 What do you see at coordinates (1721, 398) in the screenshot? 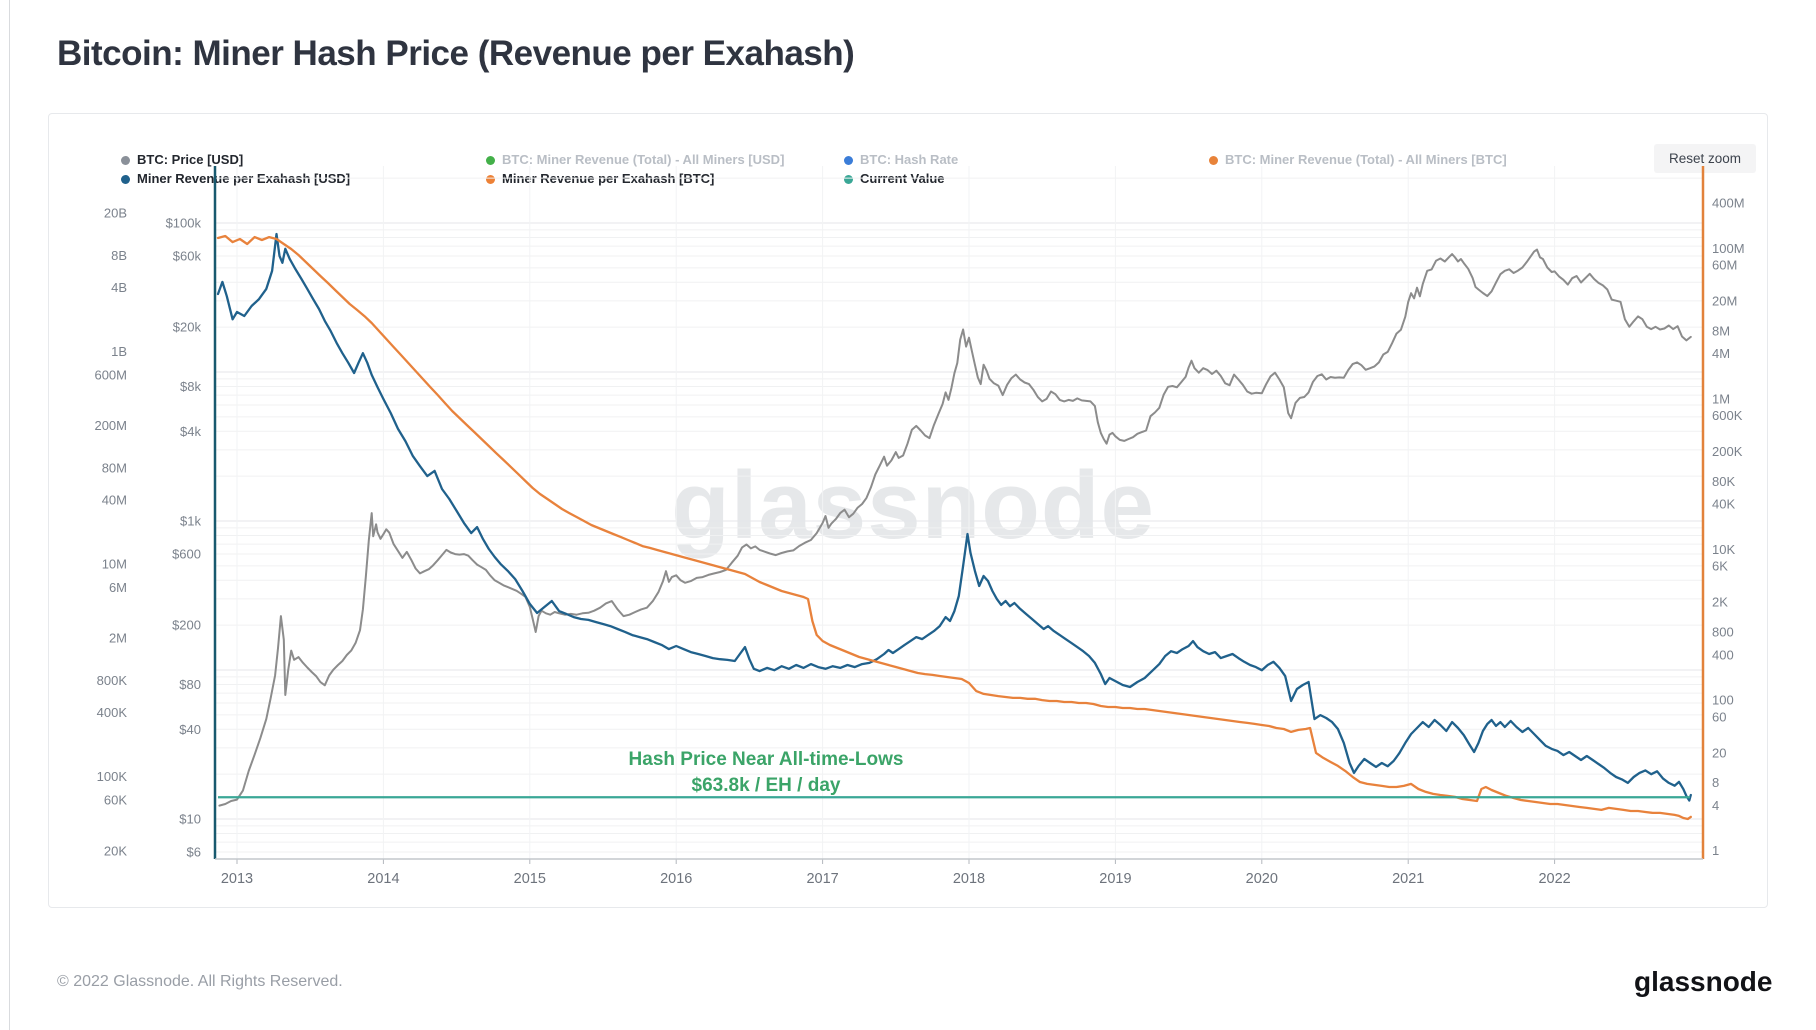
I see `right-tick-label: 1M` at bounding box center [1721, 398].